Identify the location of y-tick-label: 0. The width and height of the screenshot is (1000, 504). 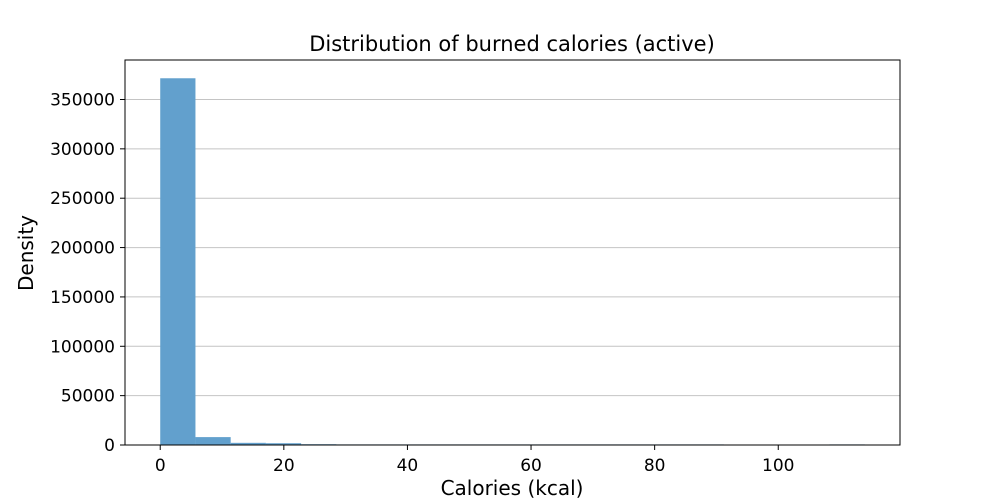
(109, 446).